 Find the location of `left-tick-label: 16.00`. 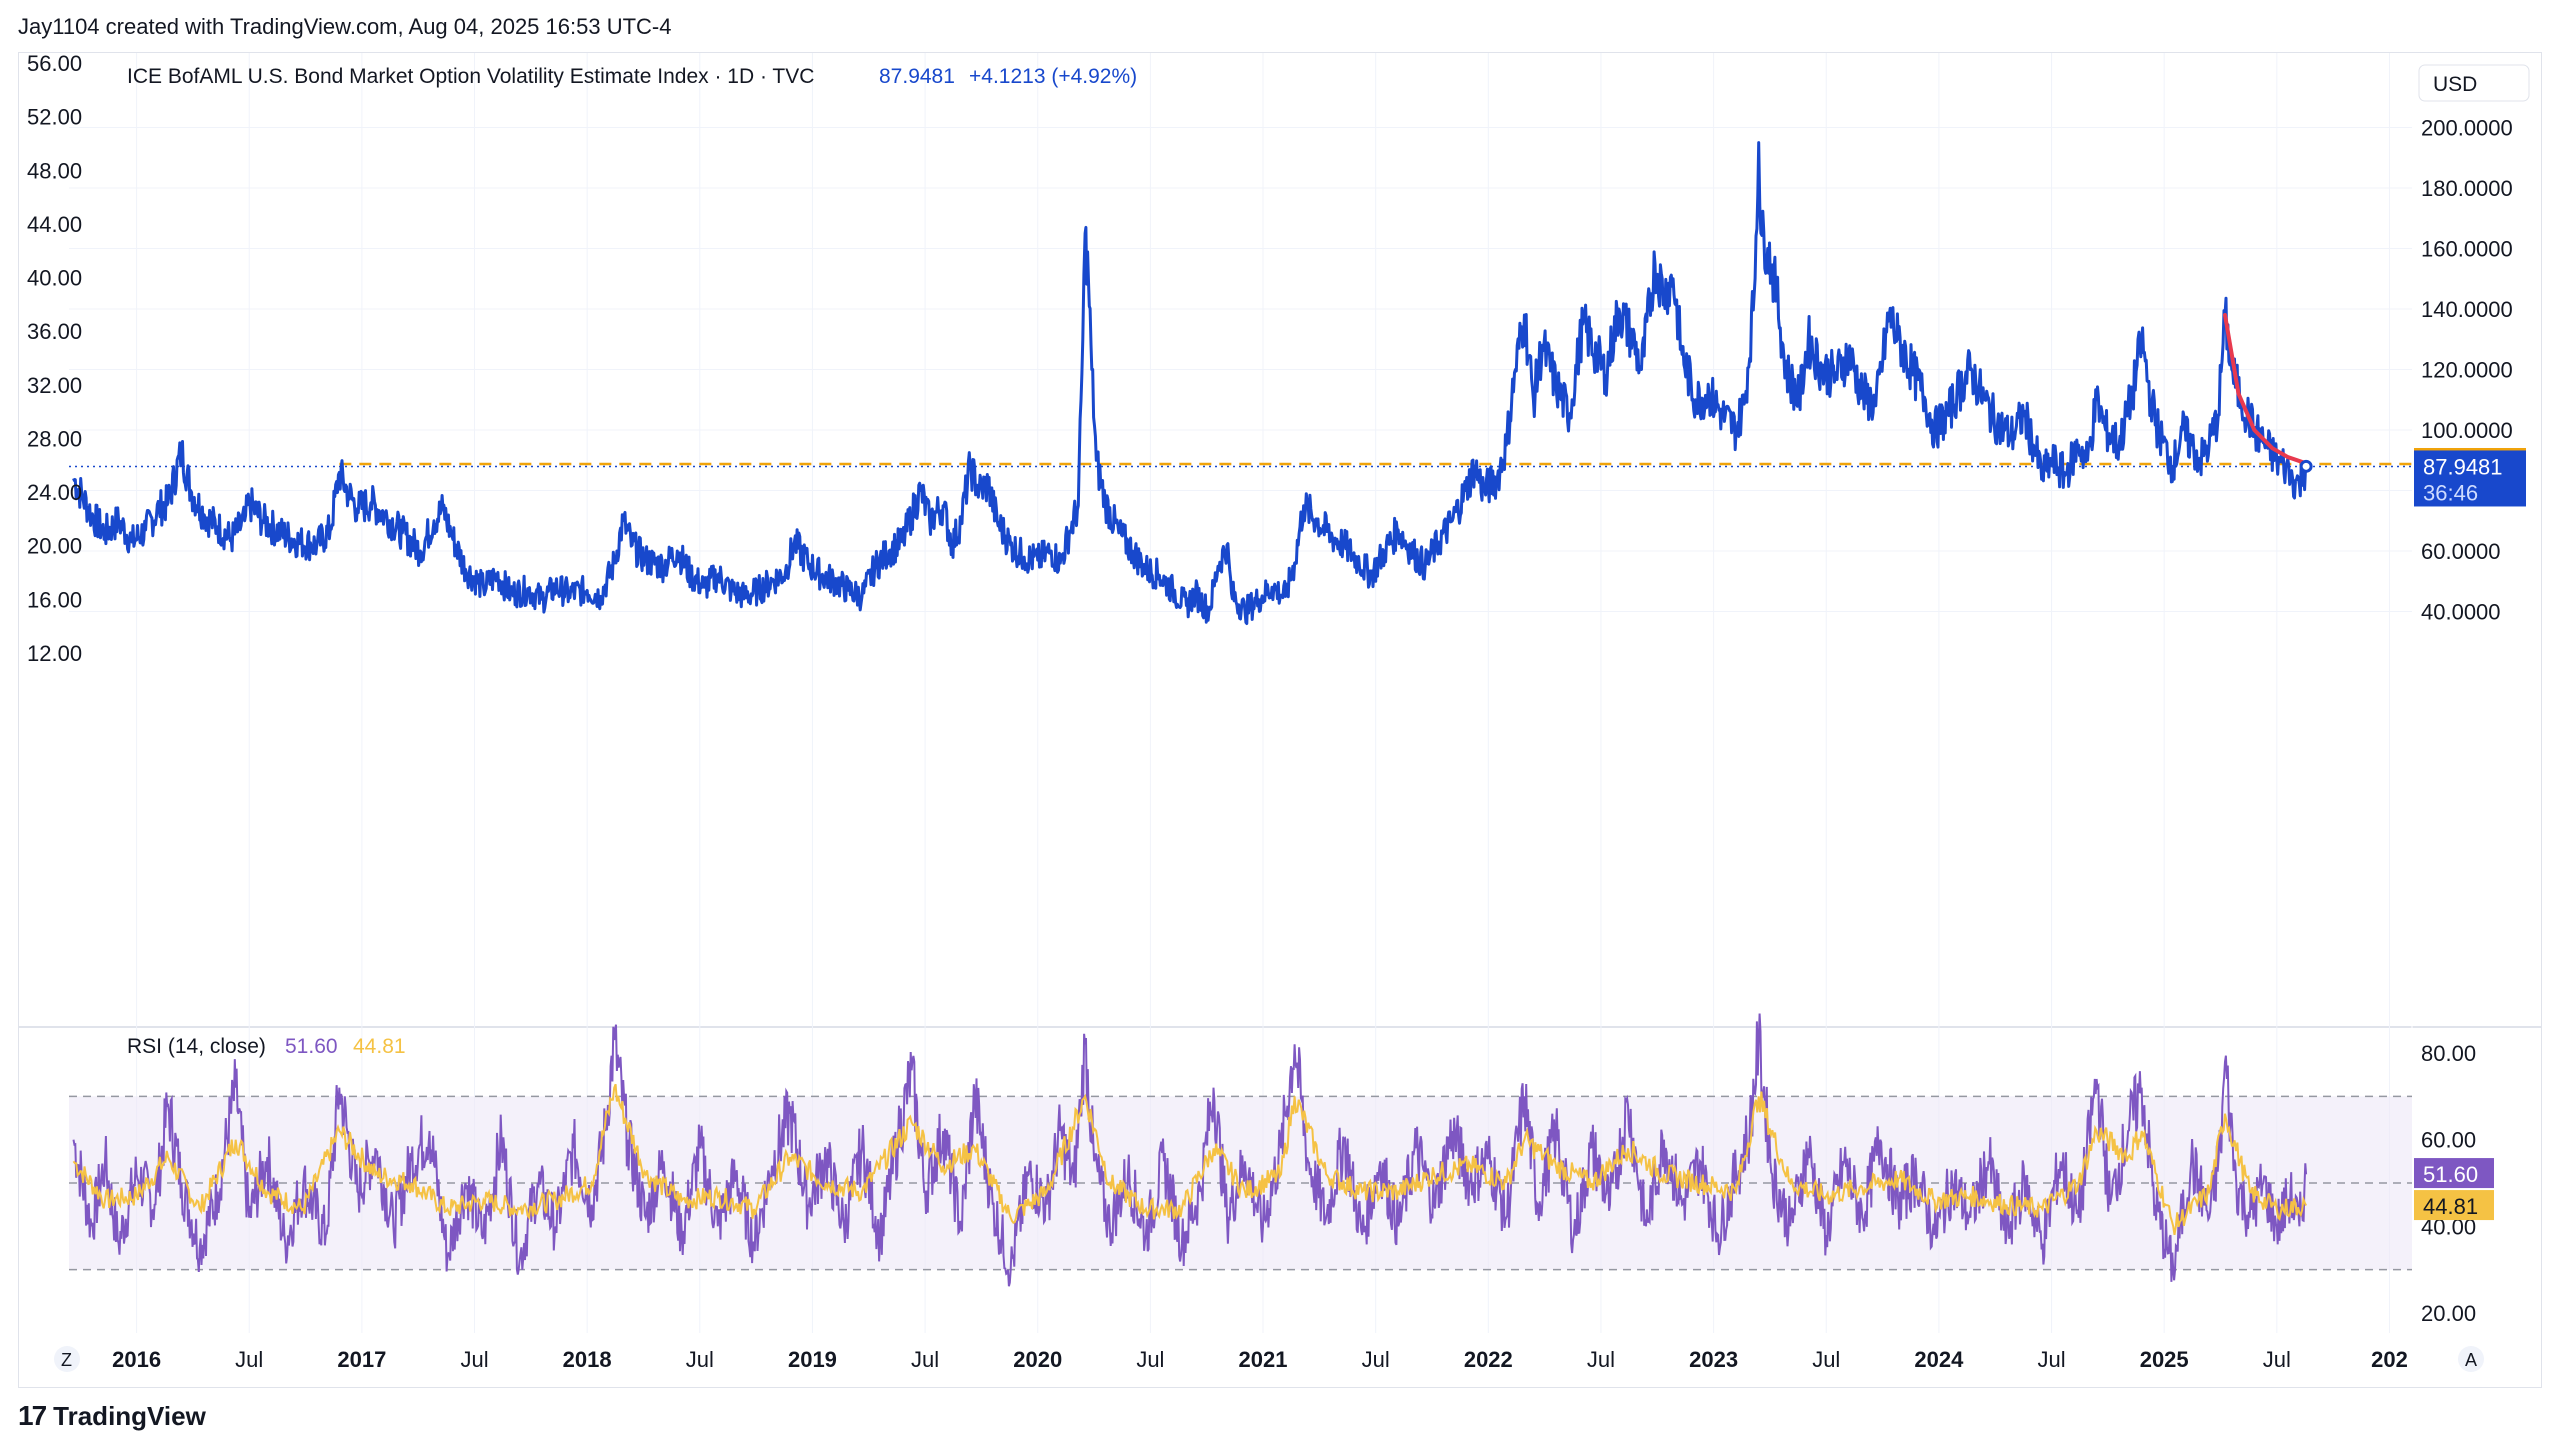

left-tick-label: 16.00 is located at coordinates (54, 599).